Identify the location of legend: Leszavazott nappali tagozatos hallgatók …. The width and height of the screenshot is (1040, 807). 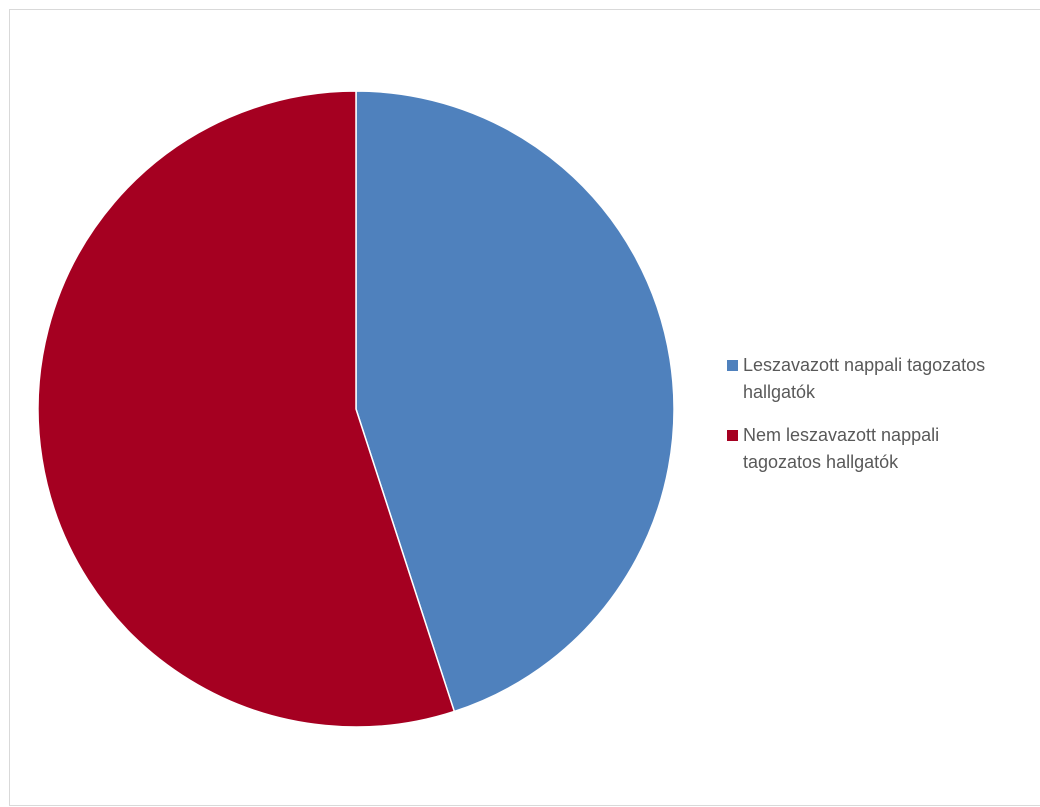
(883, 422).